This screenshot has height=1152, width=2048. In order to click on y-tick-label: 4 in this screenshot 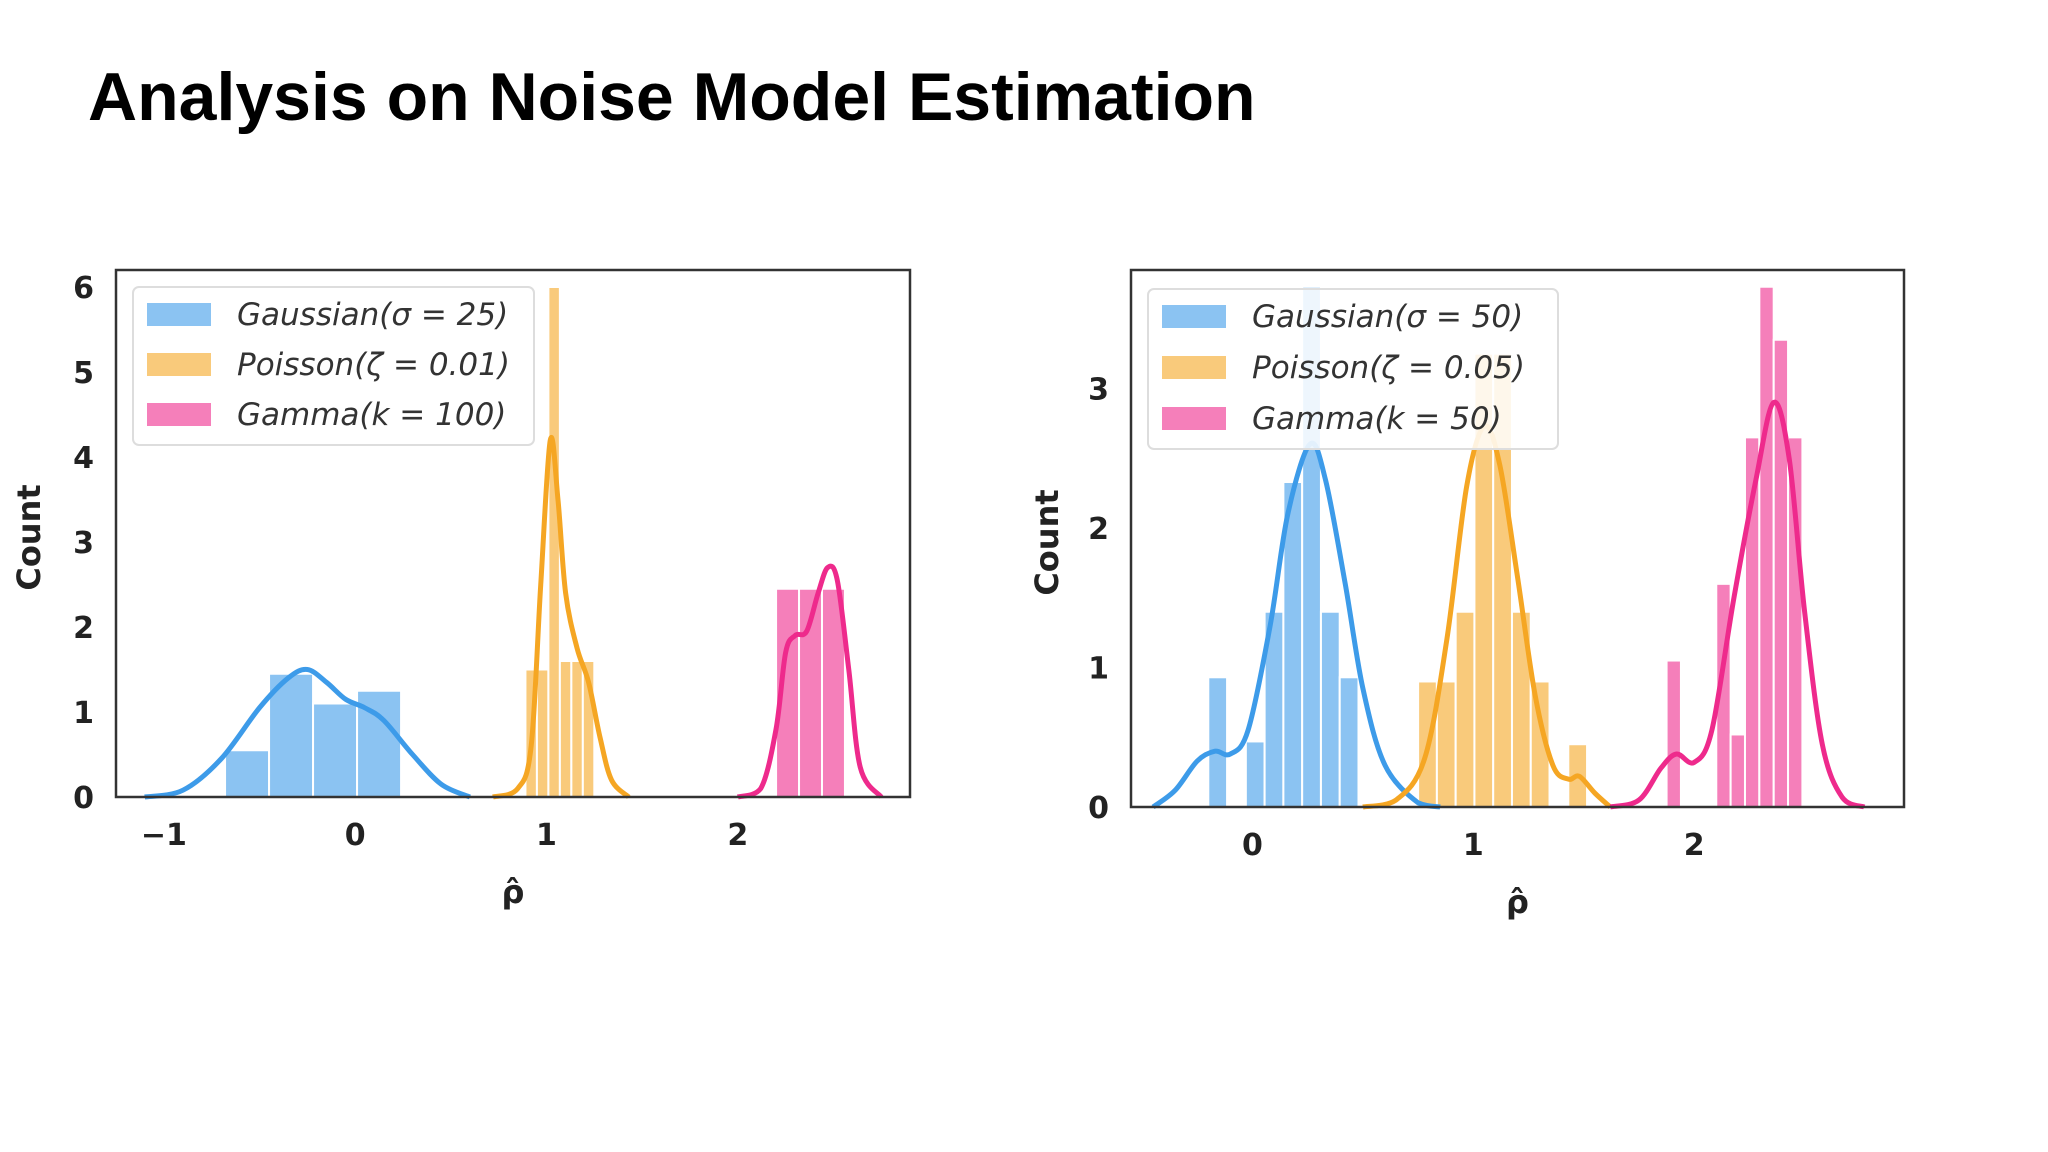, I will do `click(83, 458)`.